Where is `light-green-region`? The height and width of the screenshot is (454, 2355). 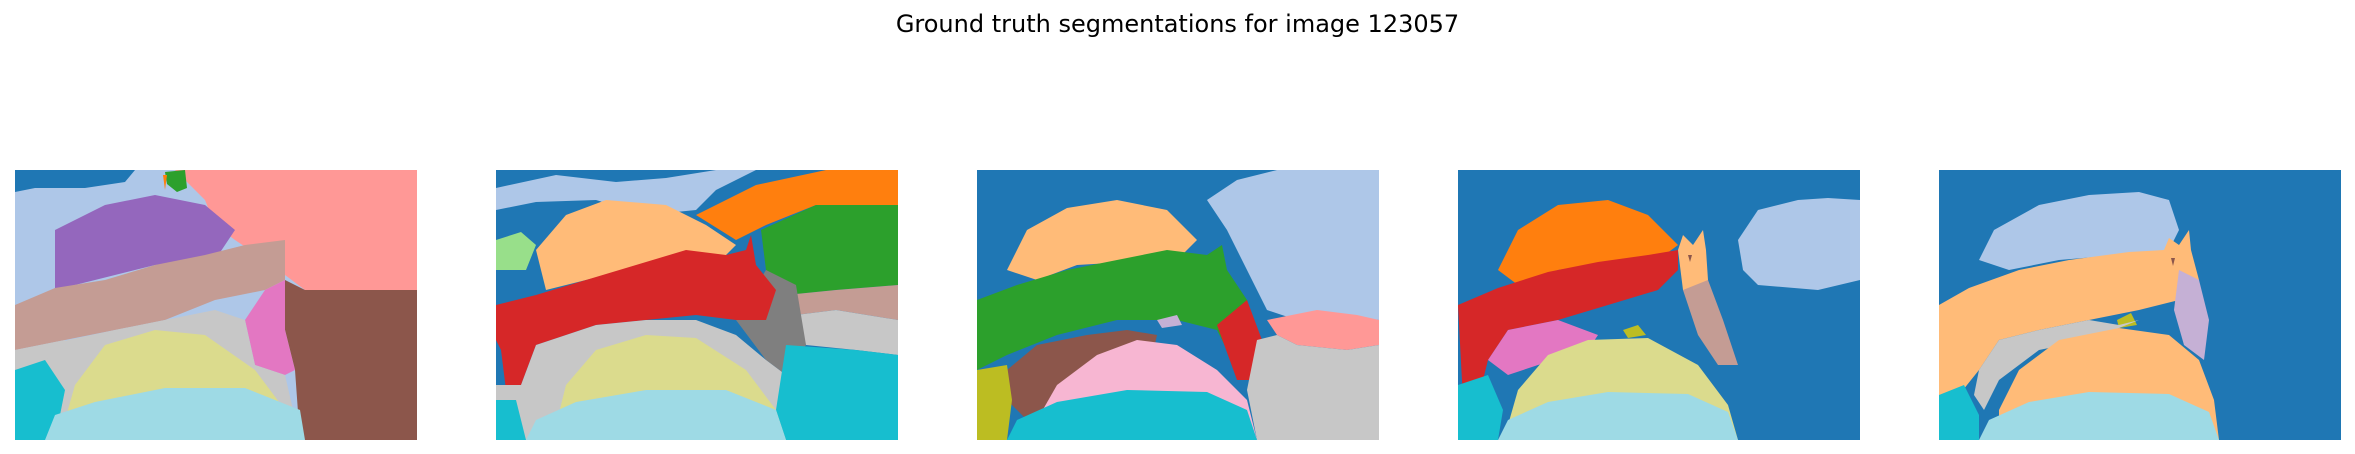 light-green-region is located at coordinates (516, 251).